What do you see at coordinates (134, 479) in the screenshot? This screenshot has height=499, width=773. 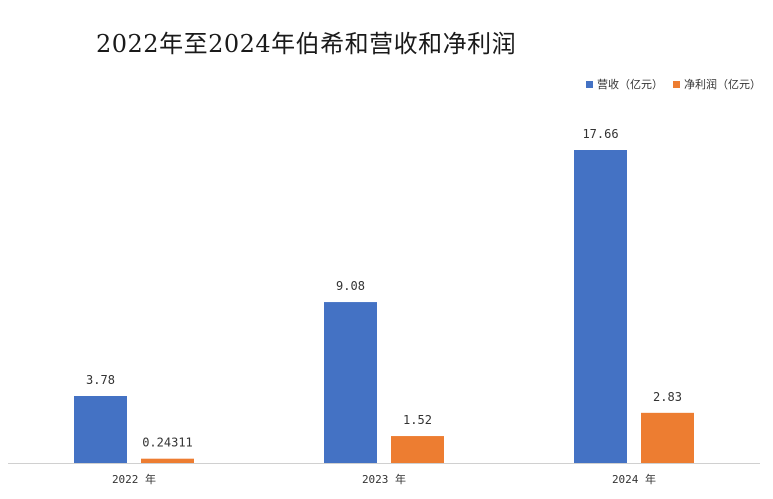 I see `x-tick-label-0: 2022 年` at bounding box center [134, 479].